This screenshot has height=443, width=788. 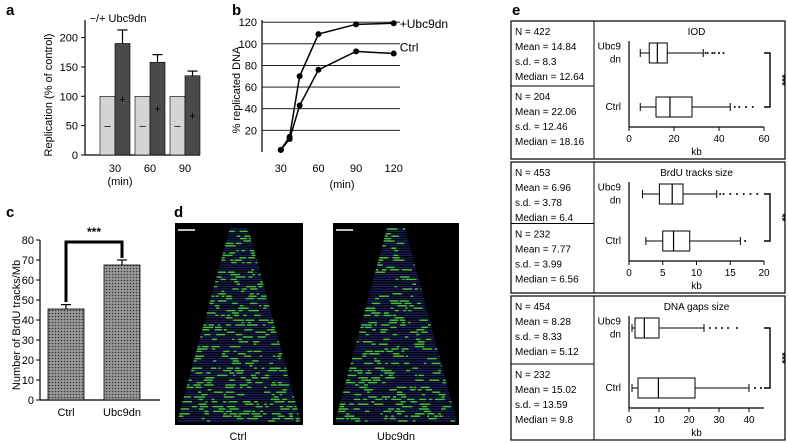 What do you see at coordinates (75, 156) in the screenshot?
I see `a-ytick-label: 0` at bounding box center [75, 156].